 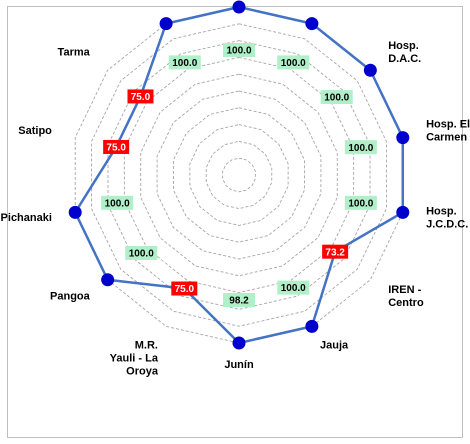 I want to click on category-label-line: Tarma, so click(x=74, y=52).